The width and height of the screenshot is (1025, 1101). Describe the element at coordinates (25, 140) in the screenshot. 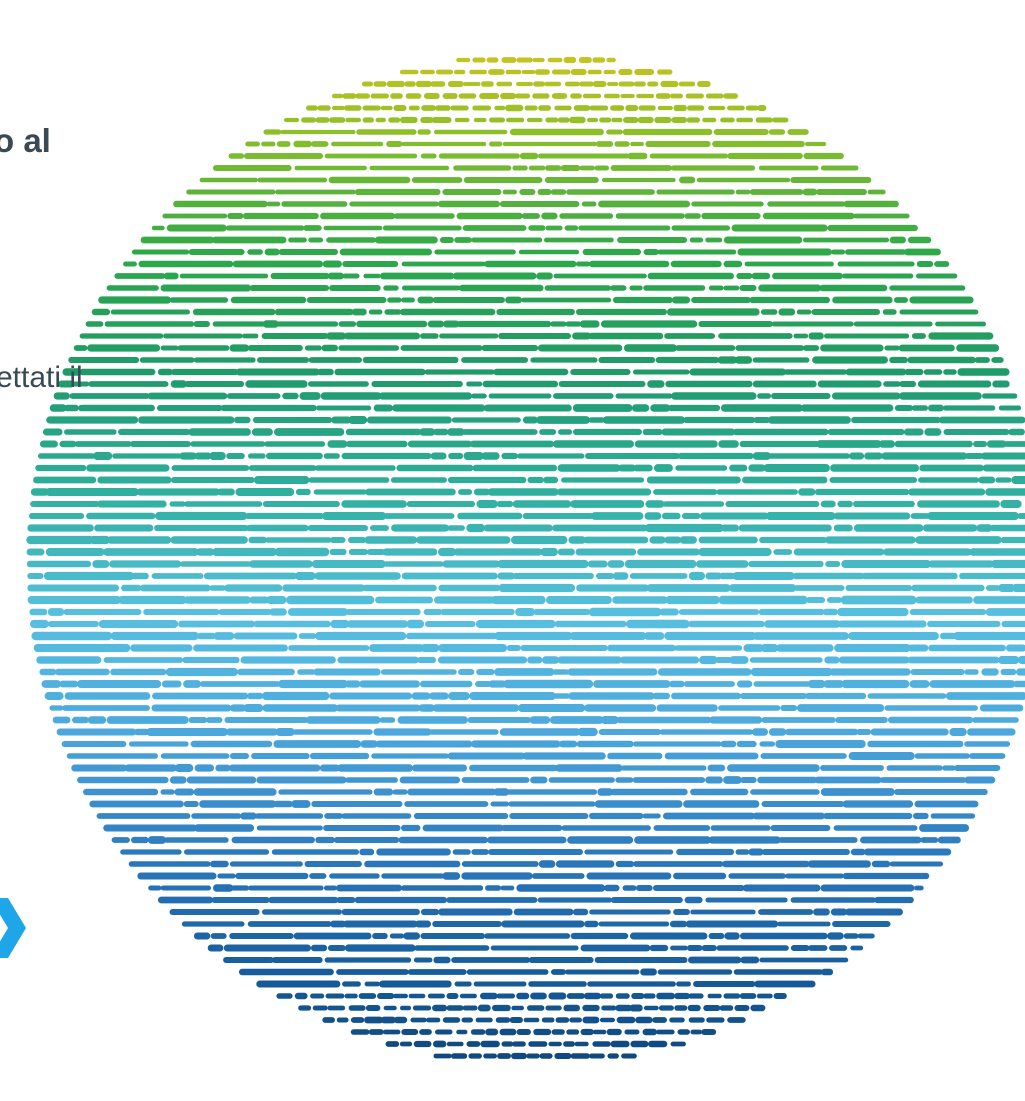

I see `slide-heading-fragment: o al` at that location.